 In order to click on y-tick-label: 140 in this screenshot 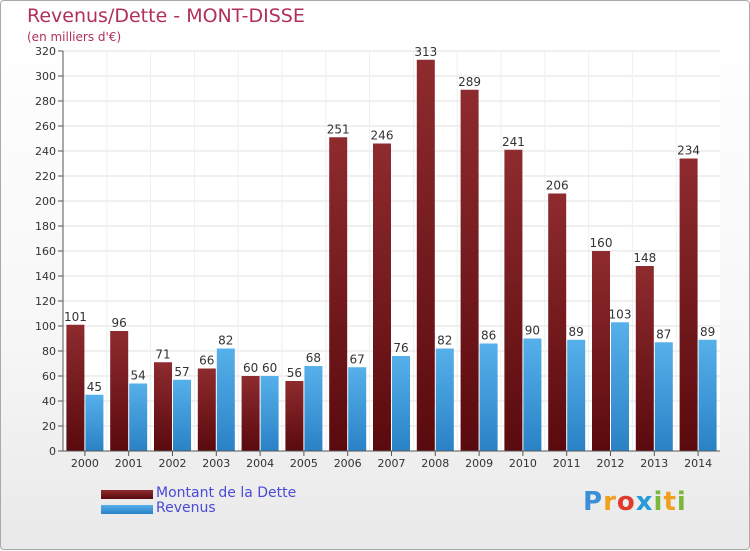, I will do `click(45, 276)`.